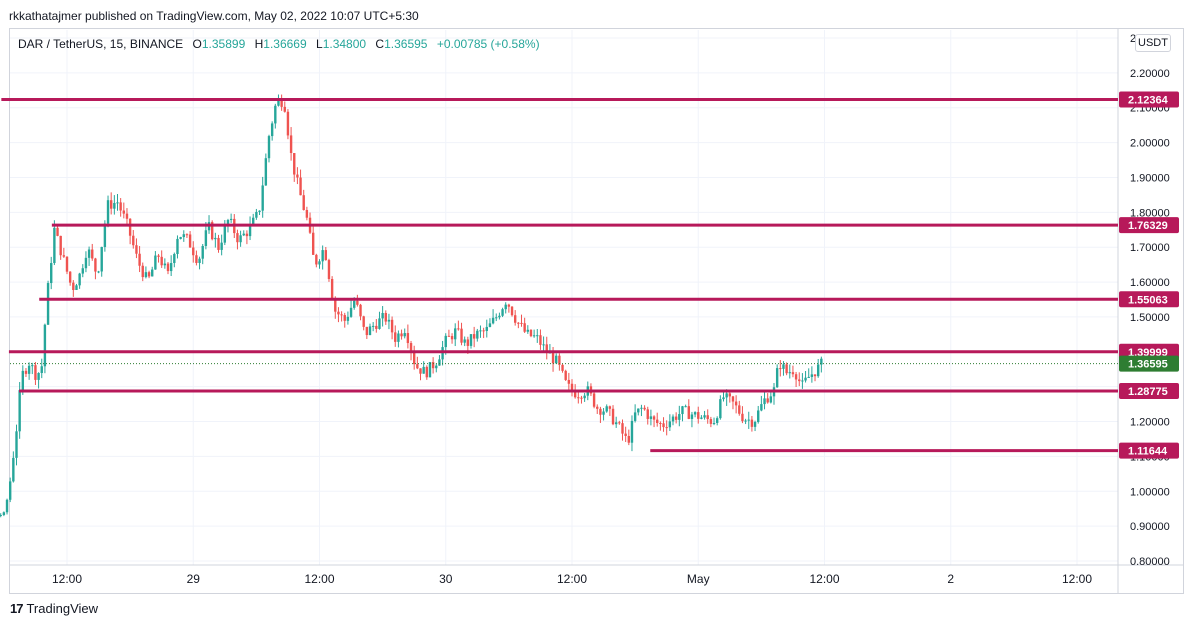 The image size is (1194, 627). What do you see at coordinates (101, 44) in the screenshot?
I see `legend-symbol: DAR / TetherUS, 15, BINANCE` at bounding box center [101, 44].